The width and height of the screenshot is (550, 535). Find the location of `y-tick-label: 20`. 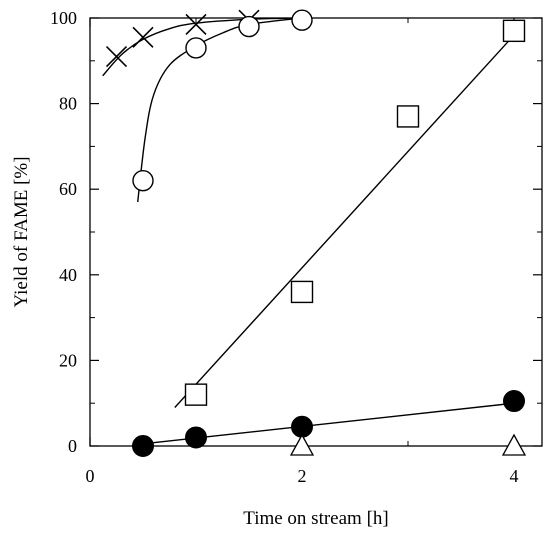

y-tick-label: 20 is located at coordinates (68, 360).